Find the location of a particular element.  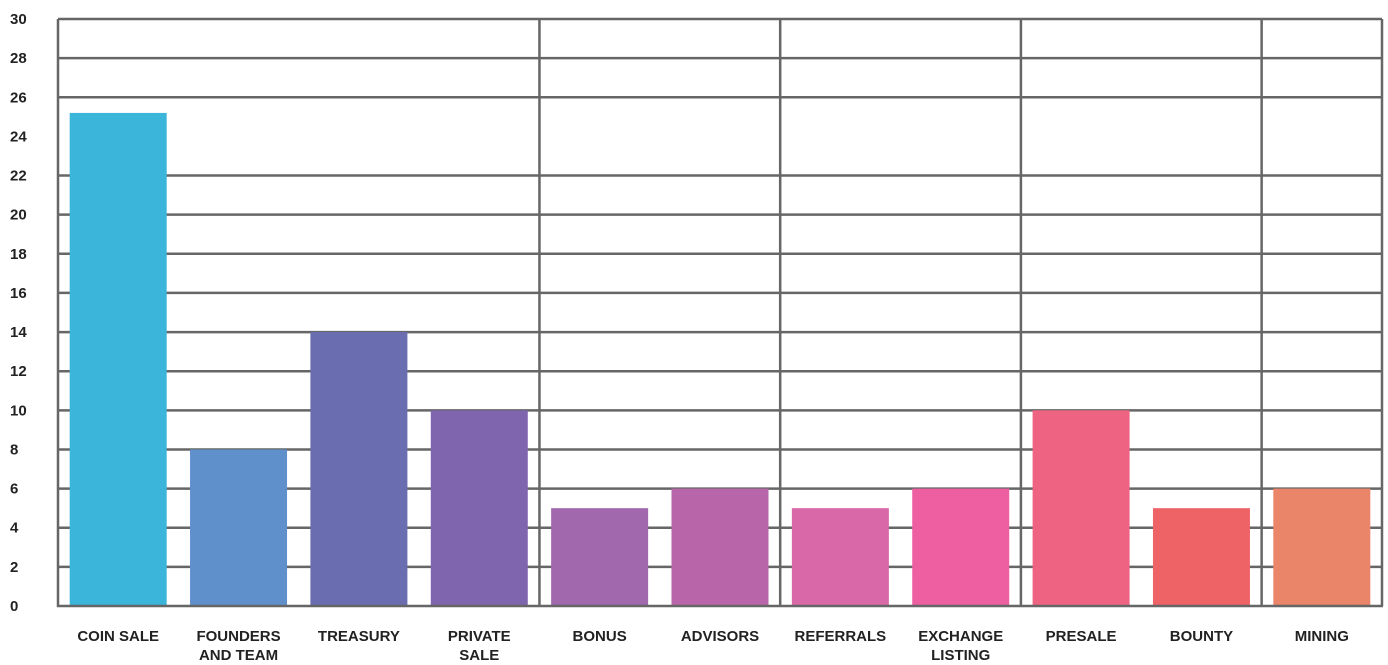

category-label-line: ADVISORS is located at coordinates (720, 636).